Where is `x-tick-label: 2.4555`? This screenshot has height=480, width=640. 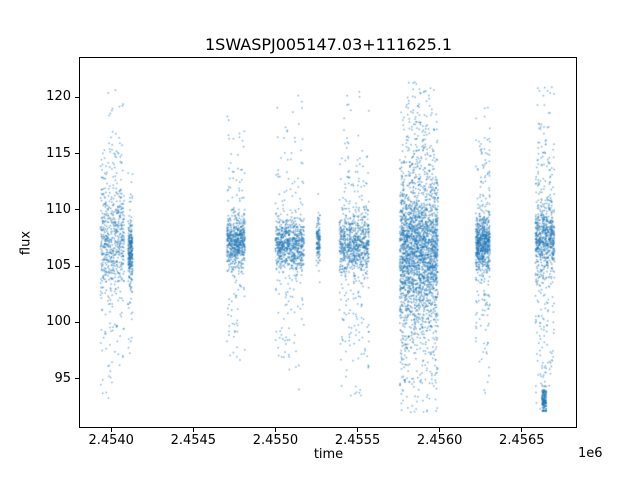
x-tick-label: 2.4555 is located at coordinates (357, 440).